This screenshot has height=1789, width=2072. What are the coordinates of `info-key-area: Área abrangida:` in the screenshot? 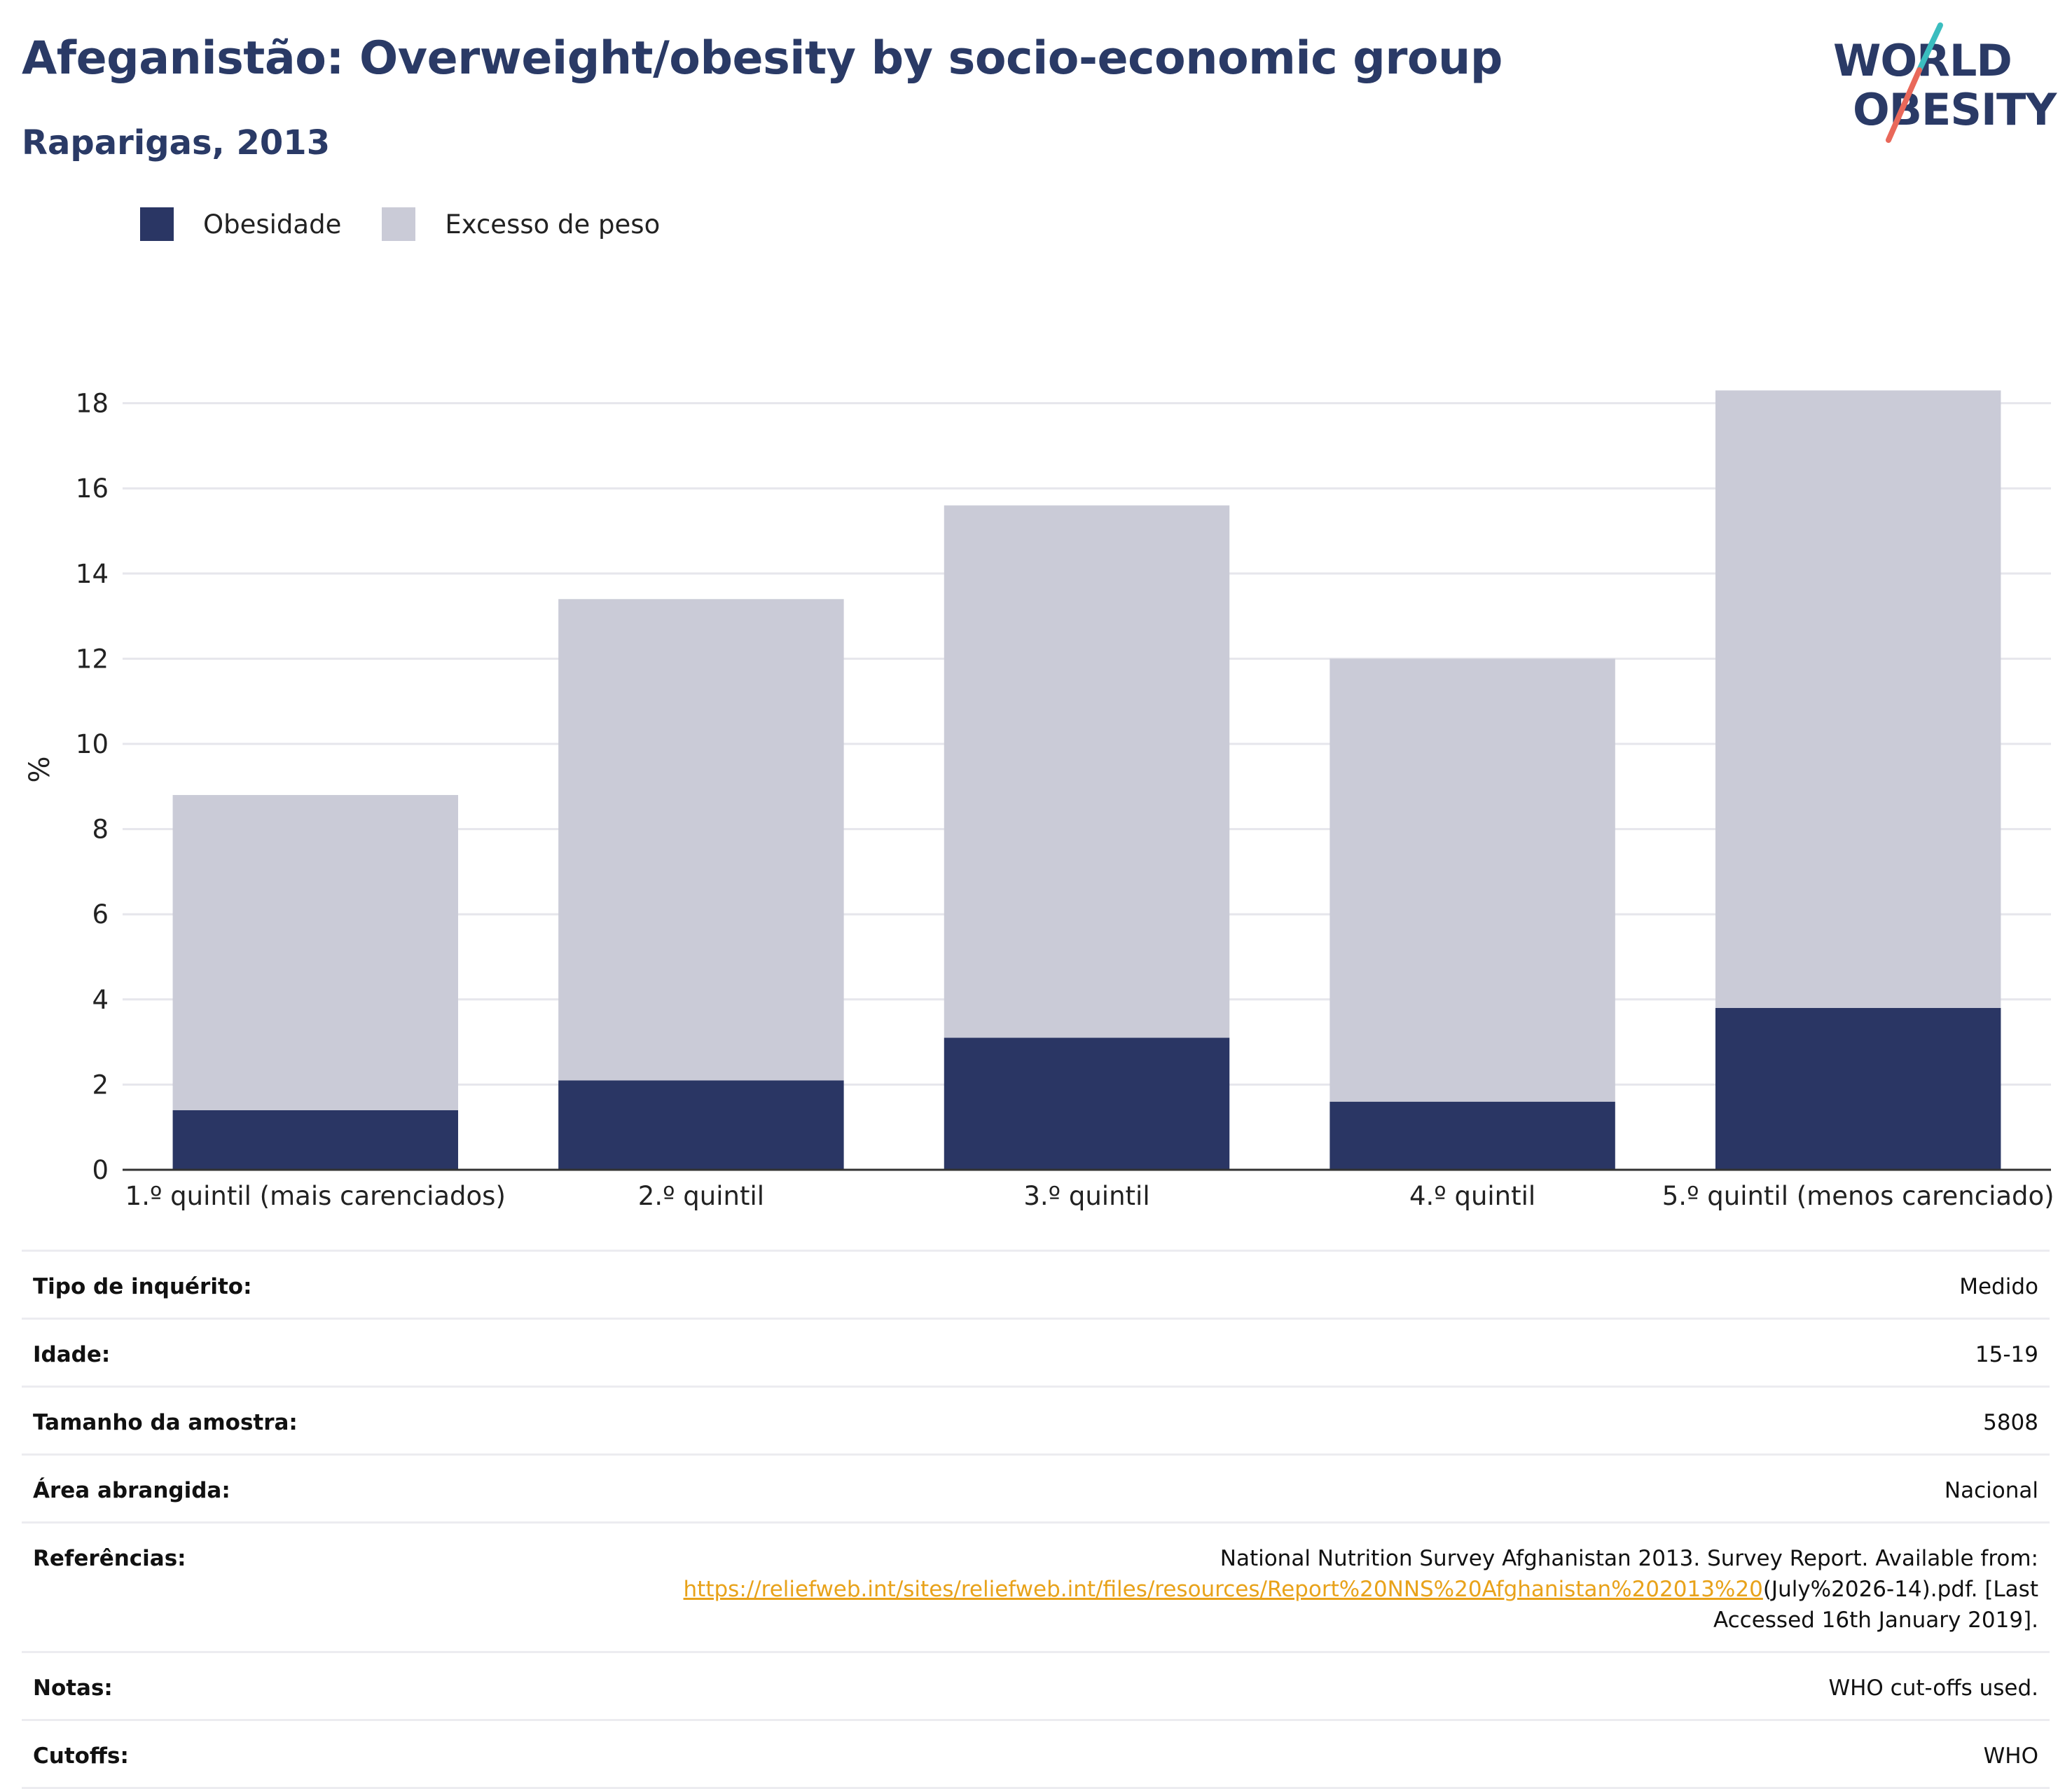 It's located at (131, 1490).